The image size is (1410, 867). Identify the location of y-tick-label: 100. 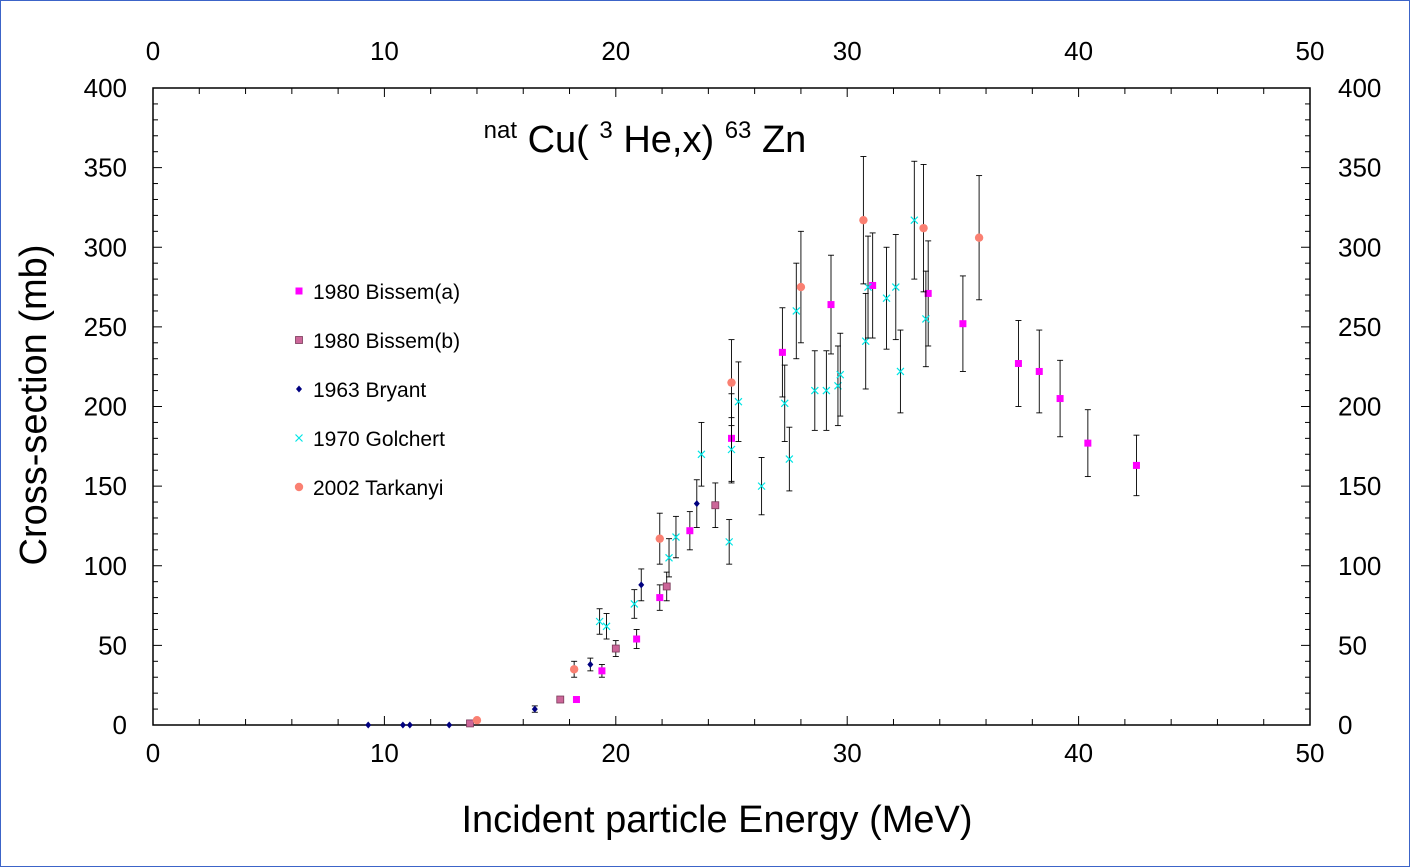
(105, 566).